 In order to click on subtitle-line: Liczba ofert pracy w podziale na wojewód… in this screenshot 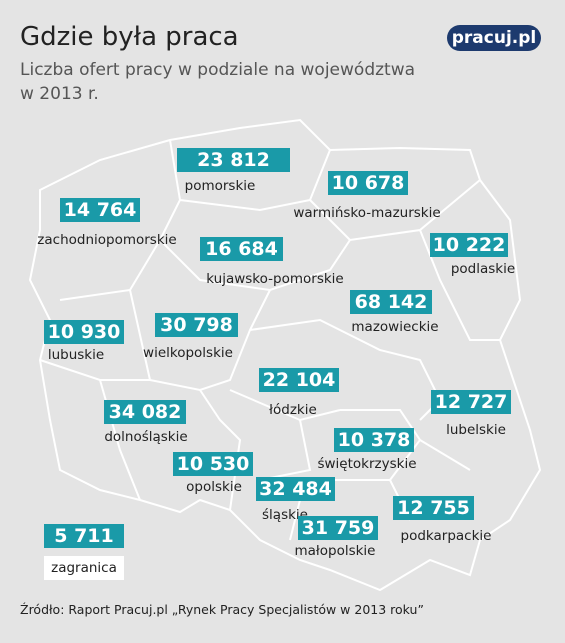, I will do `click(217, 70)`.